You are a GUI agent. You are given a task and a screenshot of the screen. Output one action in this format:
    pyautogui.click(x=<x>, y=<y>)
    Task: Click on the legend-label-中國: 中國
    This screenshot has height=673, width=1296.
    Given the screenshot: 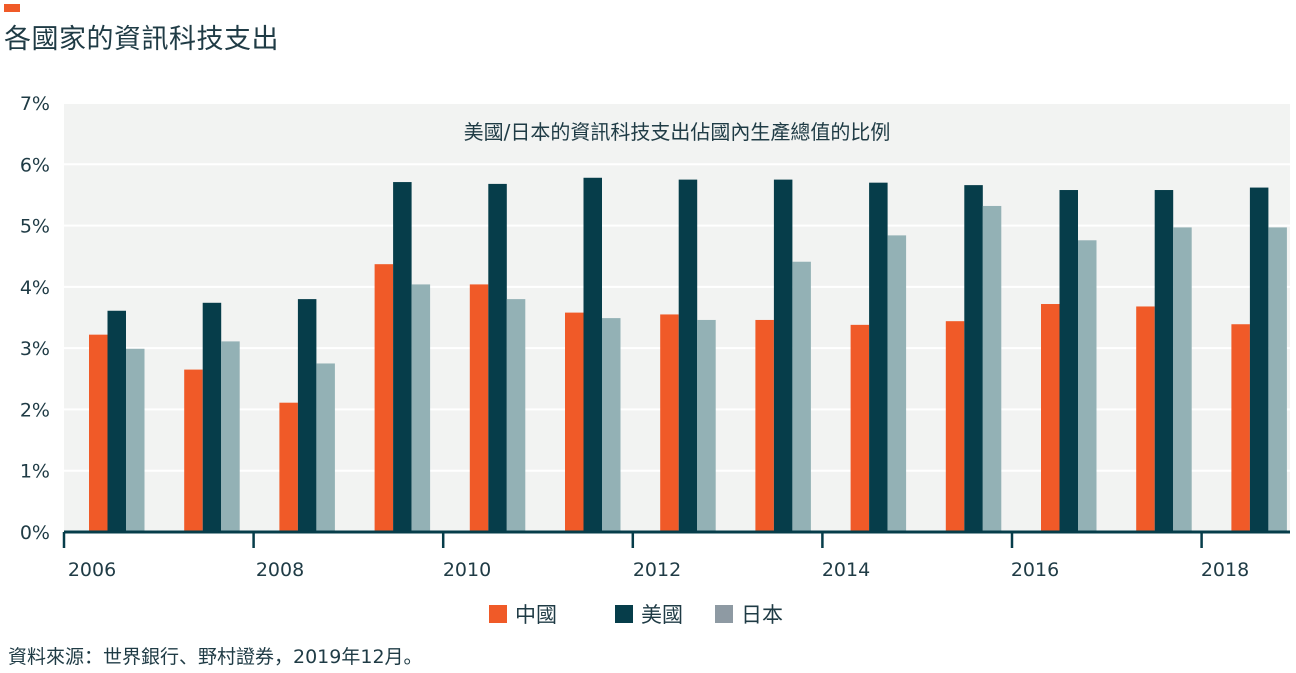 What is the action you would take?
    pyautogui.click(x=536, y=615)
    